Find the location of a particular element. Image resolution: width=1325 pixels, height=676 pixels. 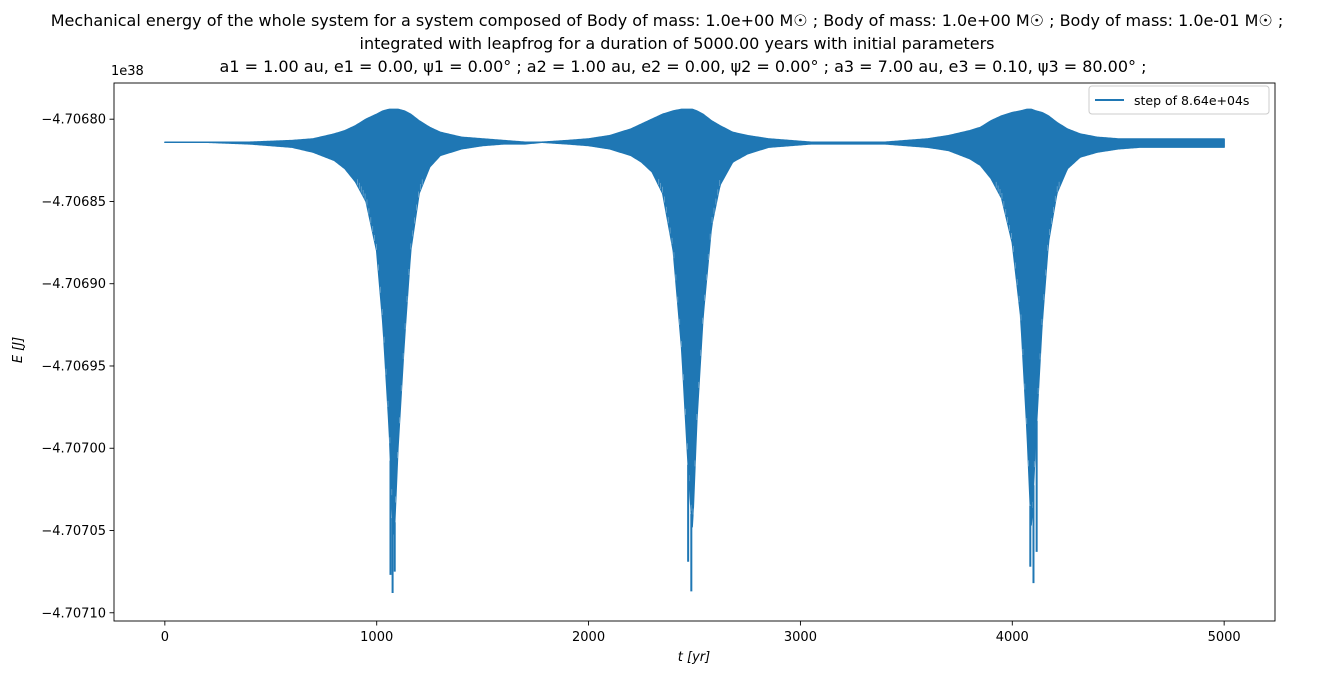

legend-label: step of 8.64e+04s is located at coordinates (1191, 100).